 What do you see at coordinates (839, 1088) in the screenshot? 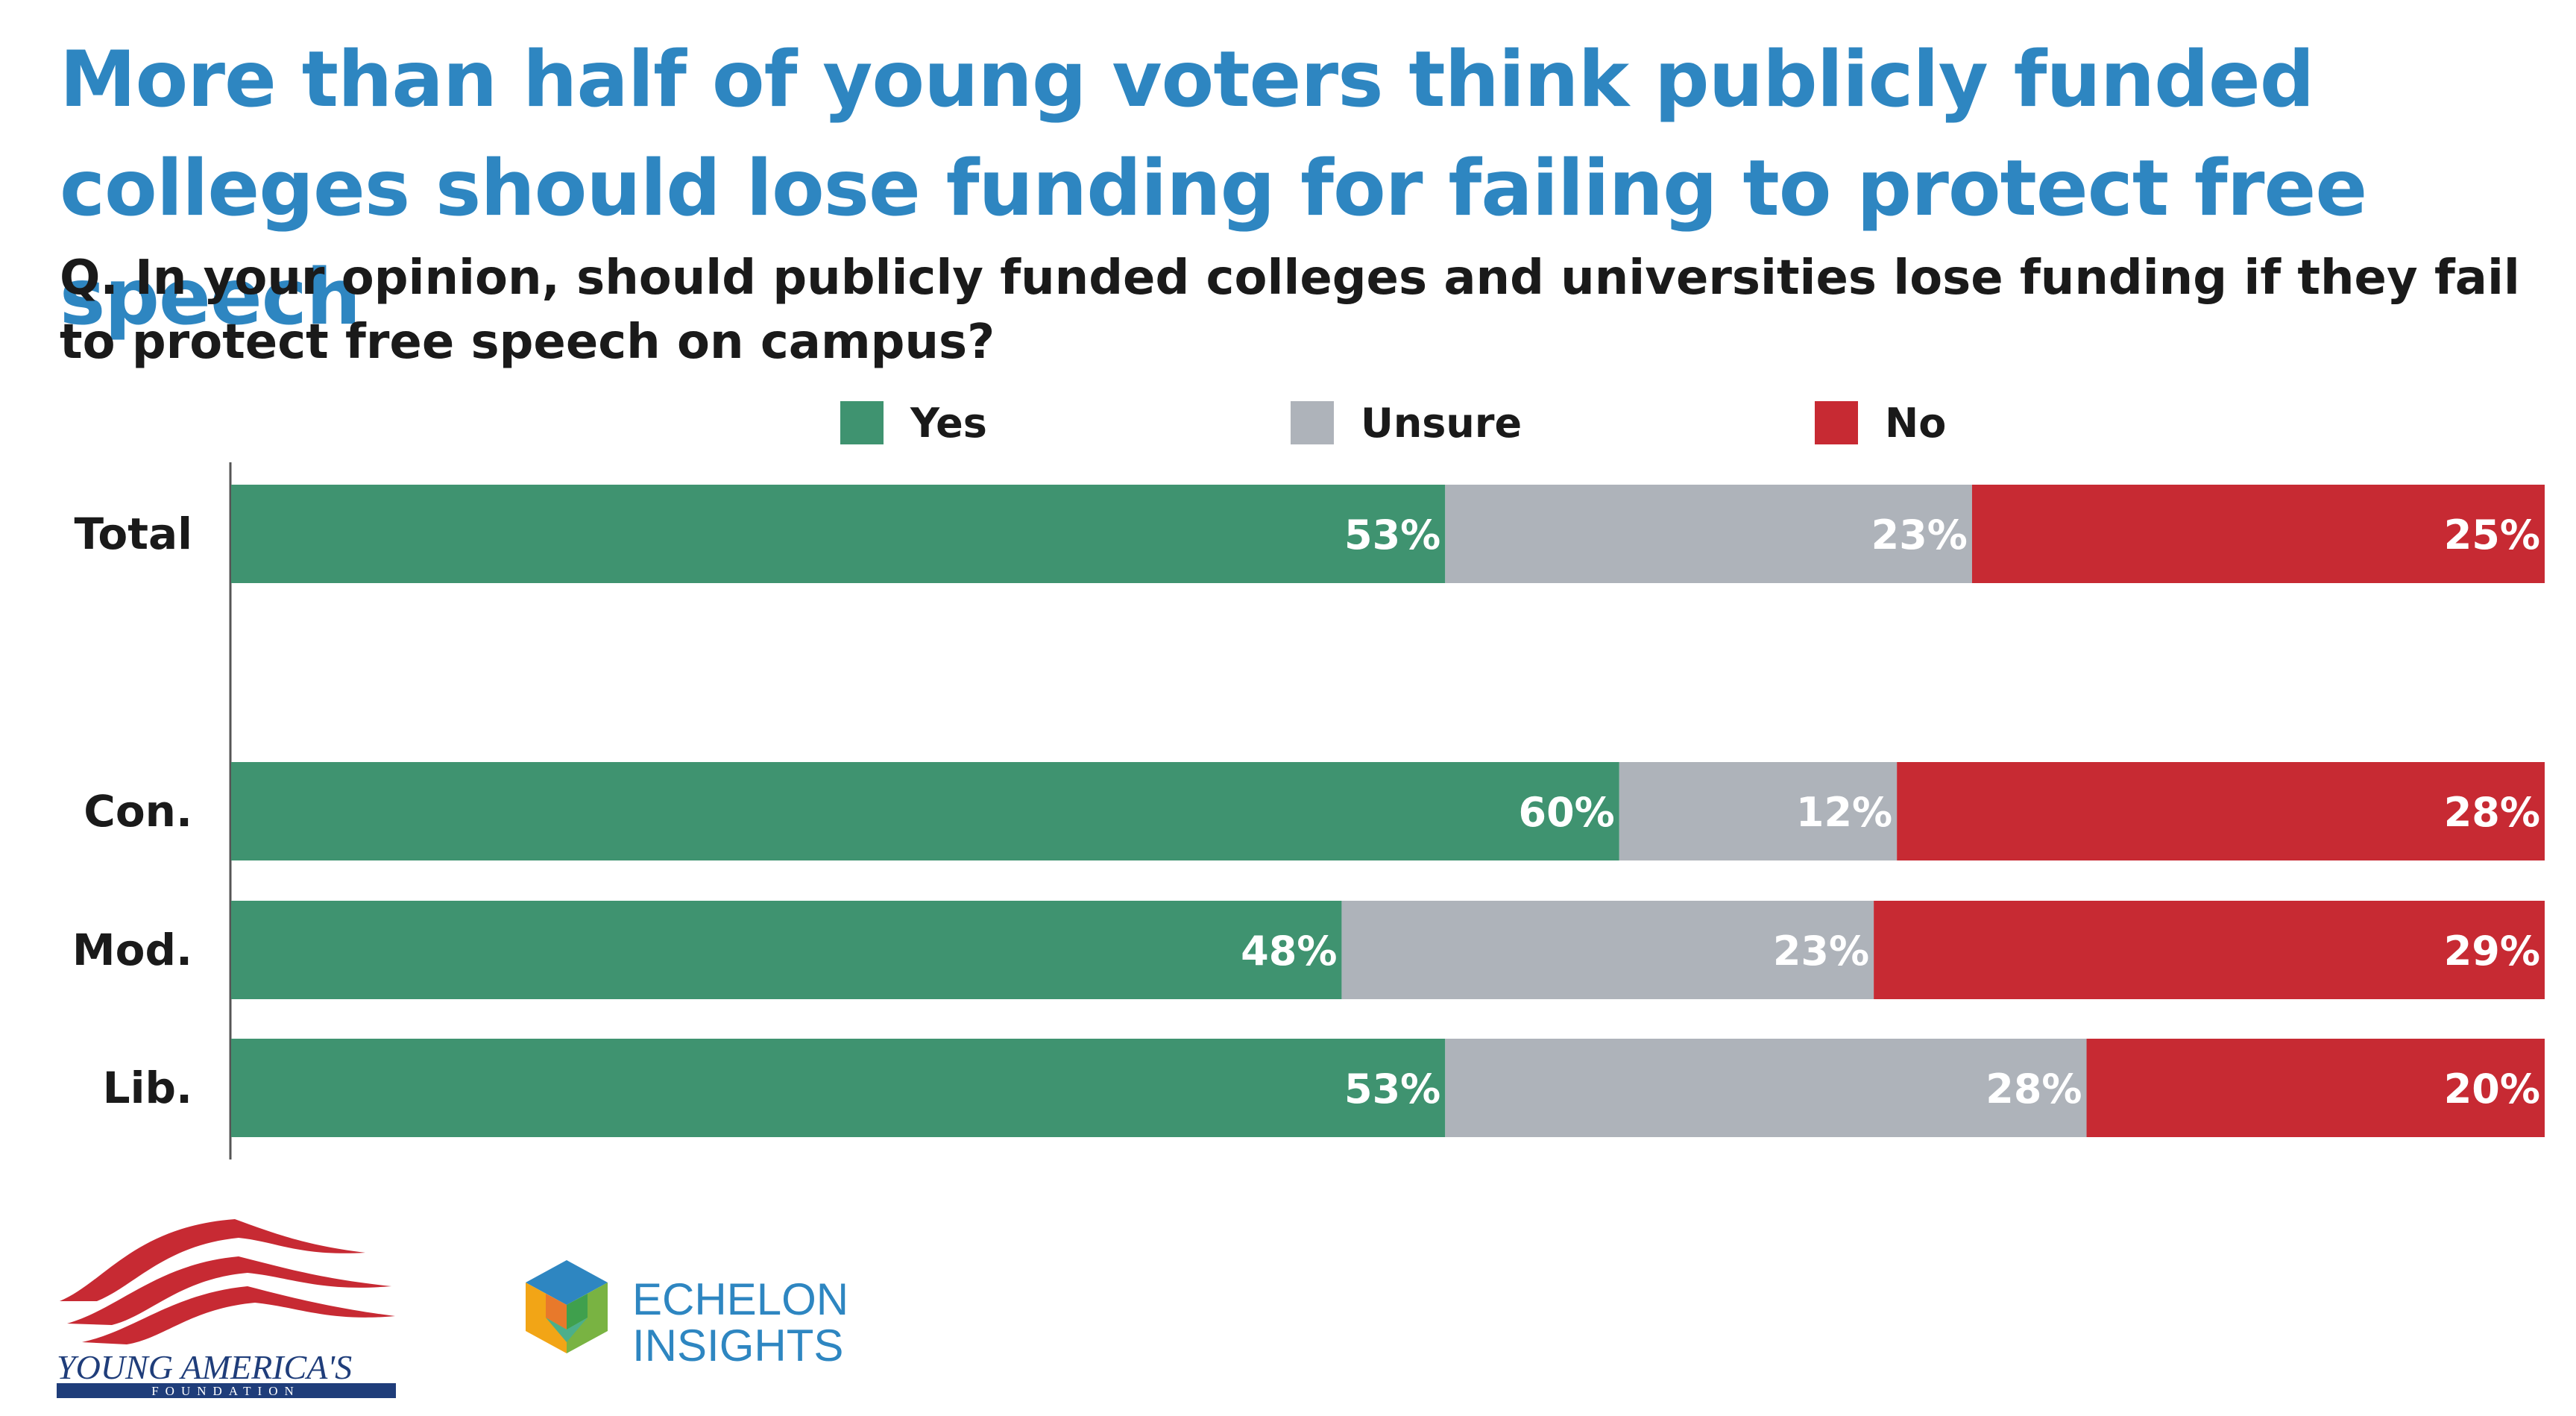
I see `bar-lib-yes` at bounding box center [839, 1088].